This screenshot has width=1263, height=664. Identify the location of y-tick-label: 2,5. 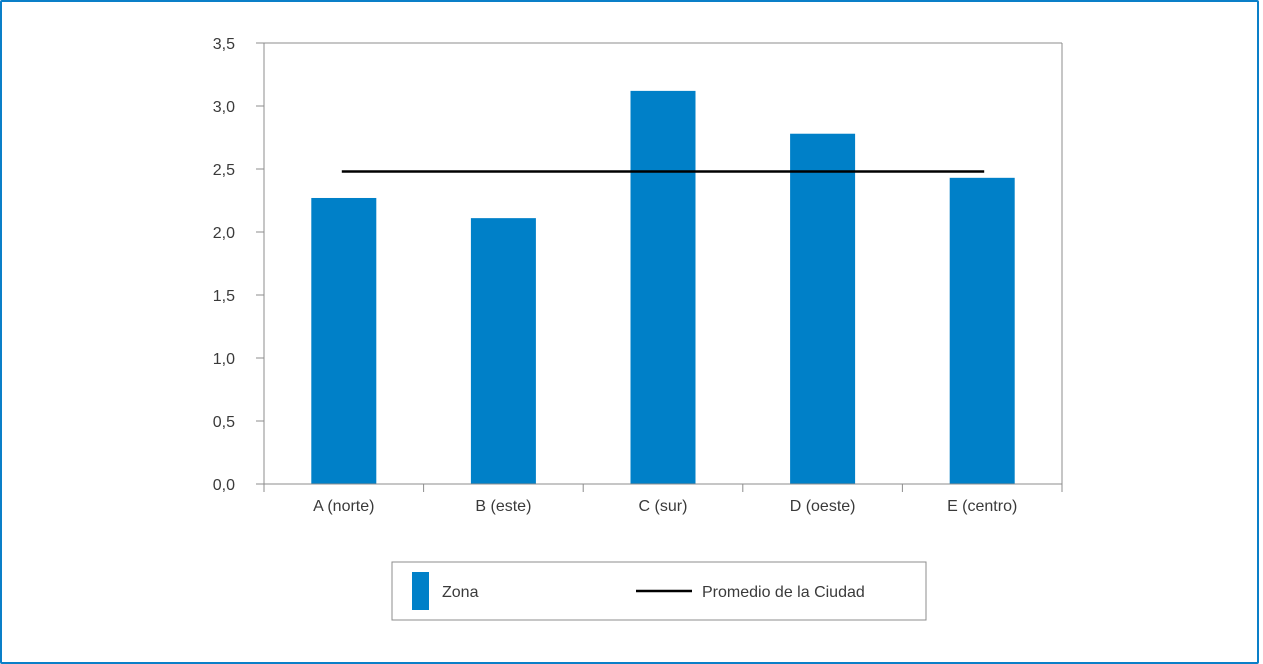
(224, 170).